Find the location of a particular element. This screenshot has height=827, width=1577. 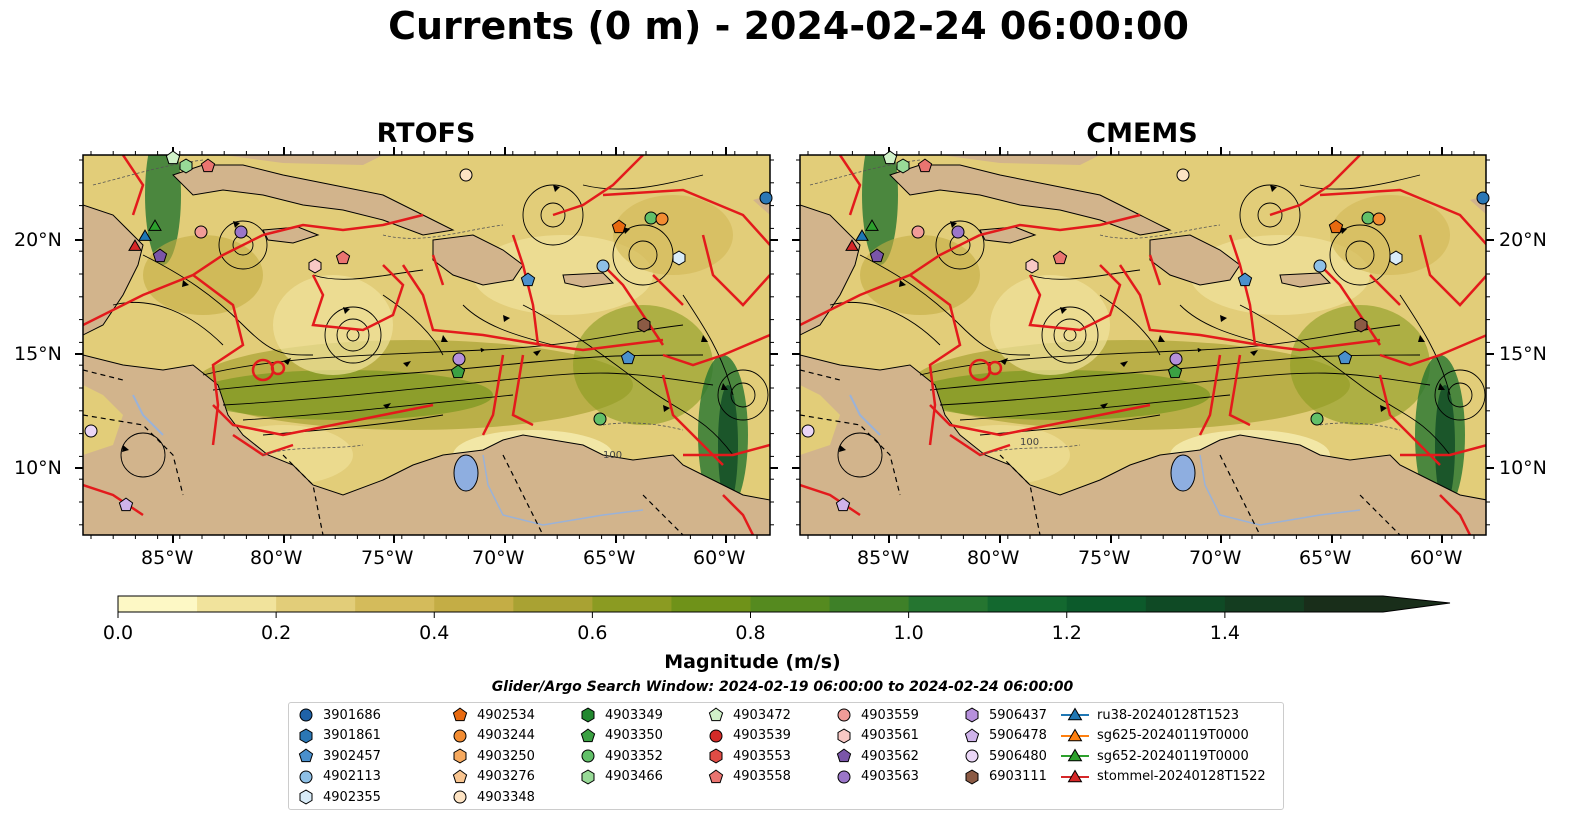

colorbar-tick-label: 1.4 is located at coordinates (1224, 633).